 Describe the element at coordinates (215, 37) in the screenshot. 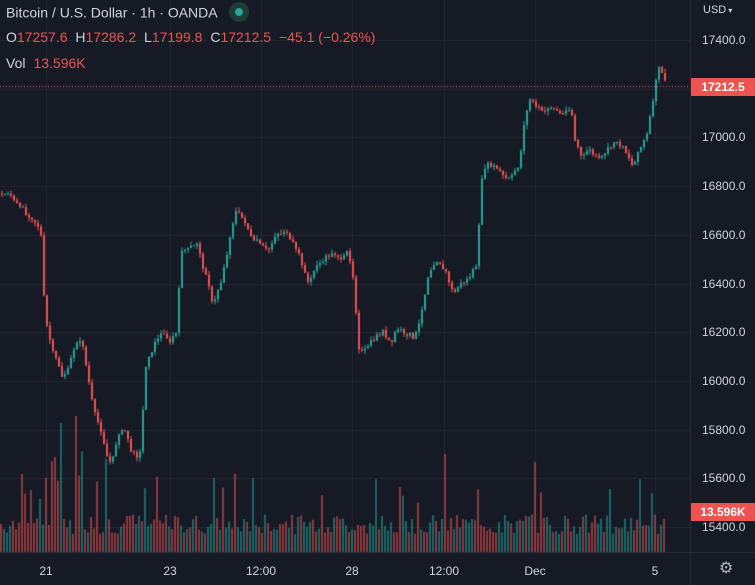

I see `close-label: C` at that location.